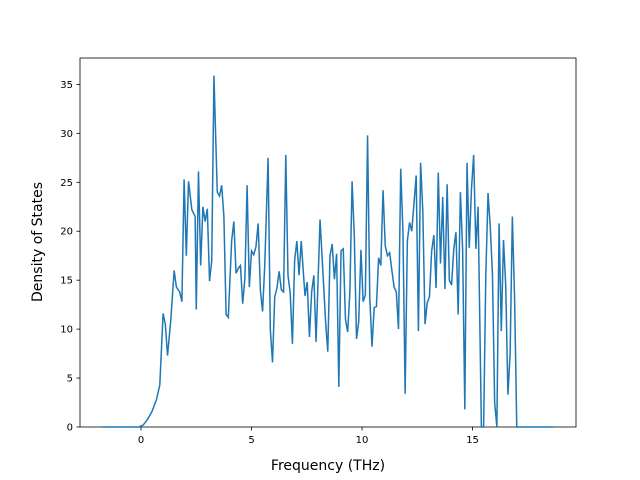 The image size is (640, 480). Describe the element at coordinates (66, 232) in the screenshot. I see `y-tick-label: 20` at that location.